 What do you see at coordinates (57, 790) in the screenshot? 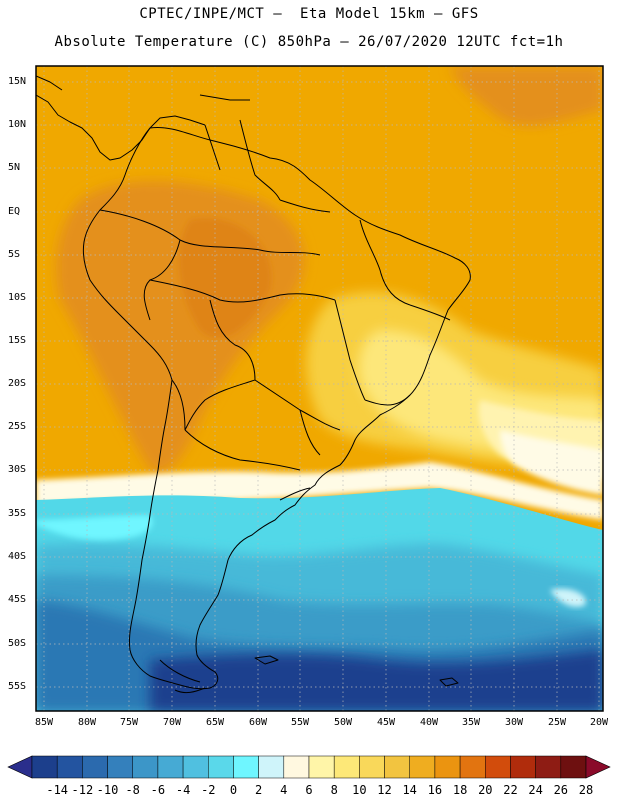
I see `colorbar-label: -14` at bounding box center [57, 790].